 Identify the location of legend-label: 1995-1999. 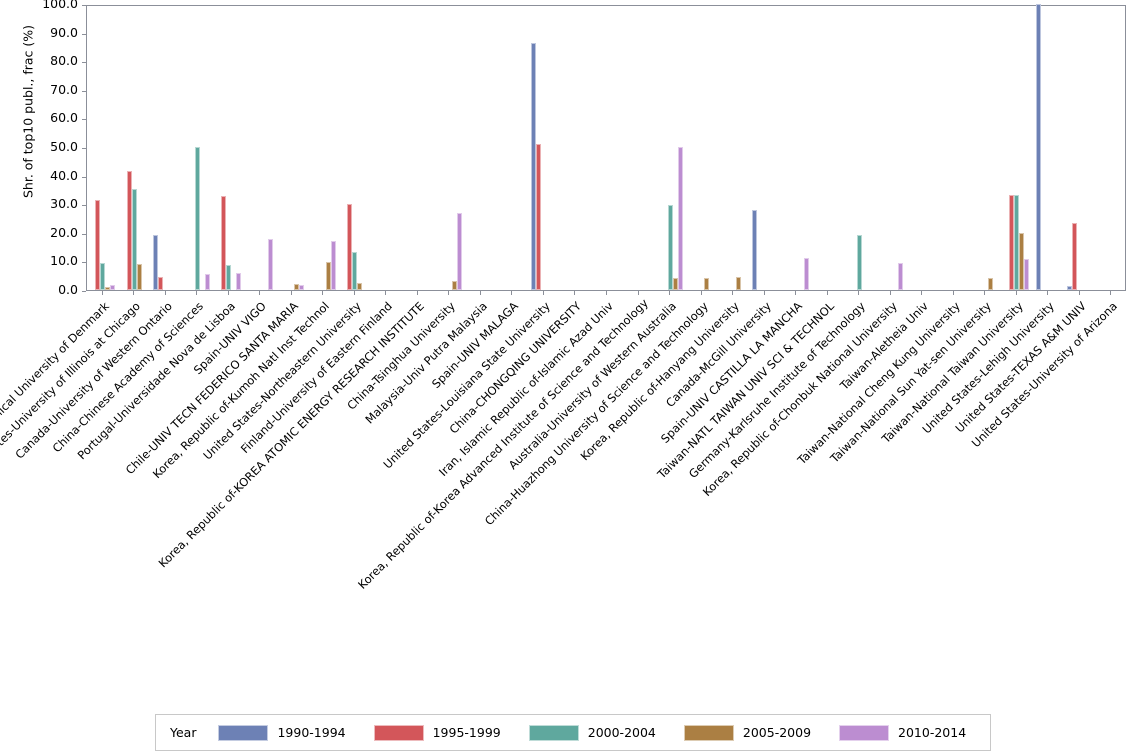
(466, 732).